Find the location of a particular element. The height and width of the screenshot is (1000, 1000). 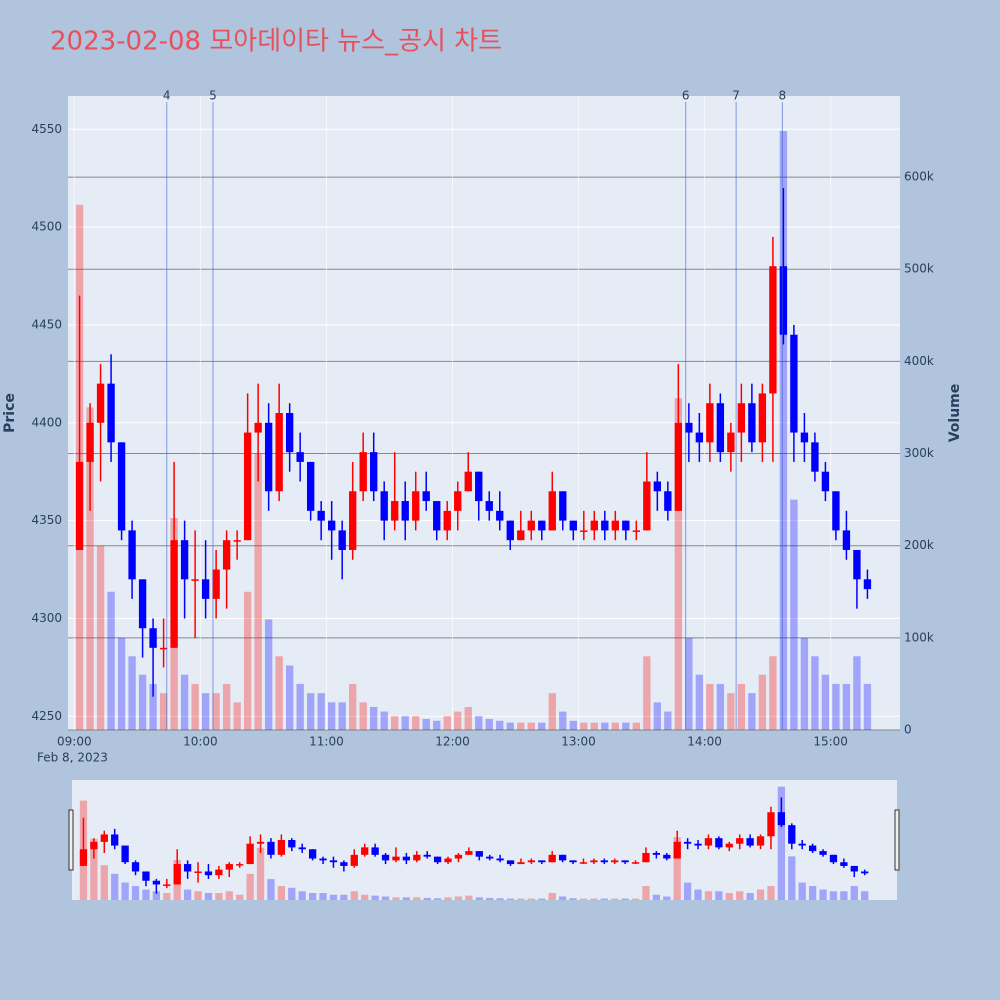

y2-tick-label: 600k is located at coordinates (919, 177).